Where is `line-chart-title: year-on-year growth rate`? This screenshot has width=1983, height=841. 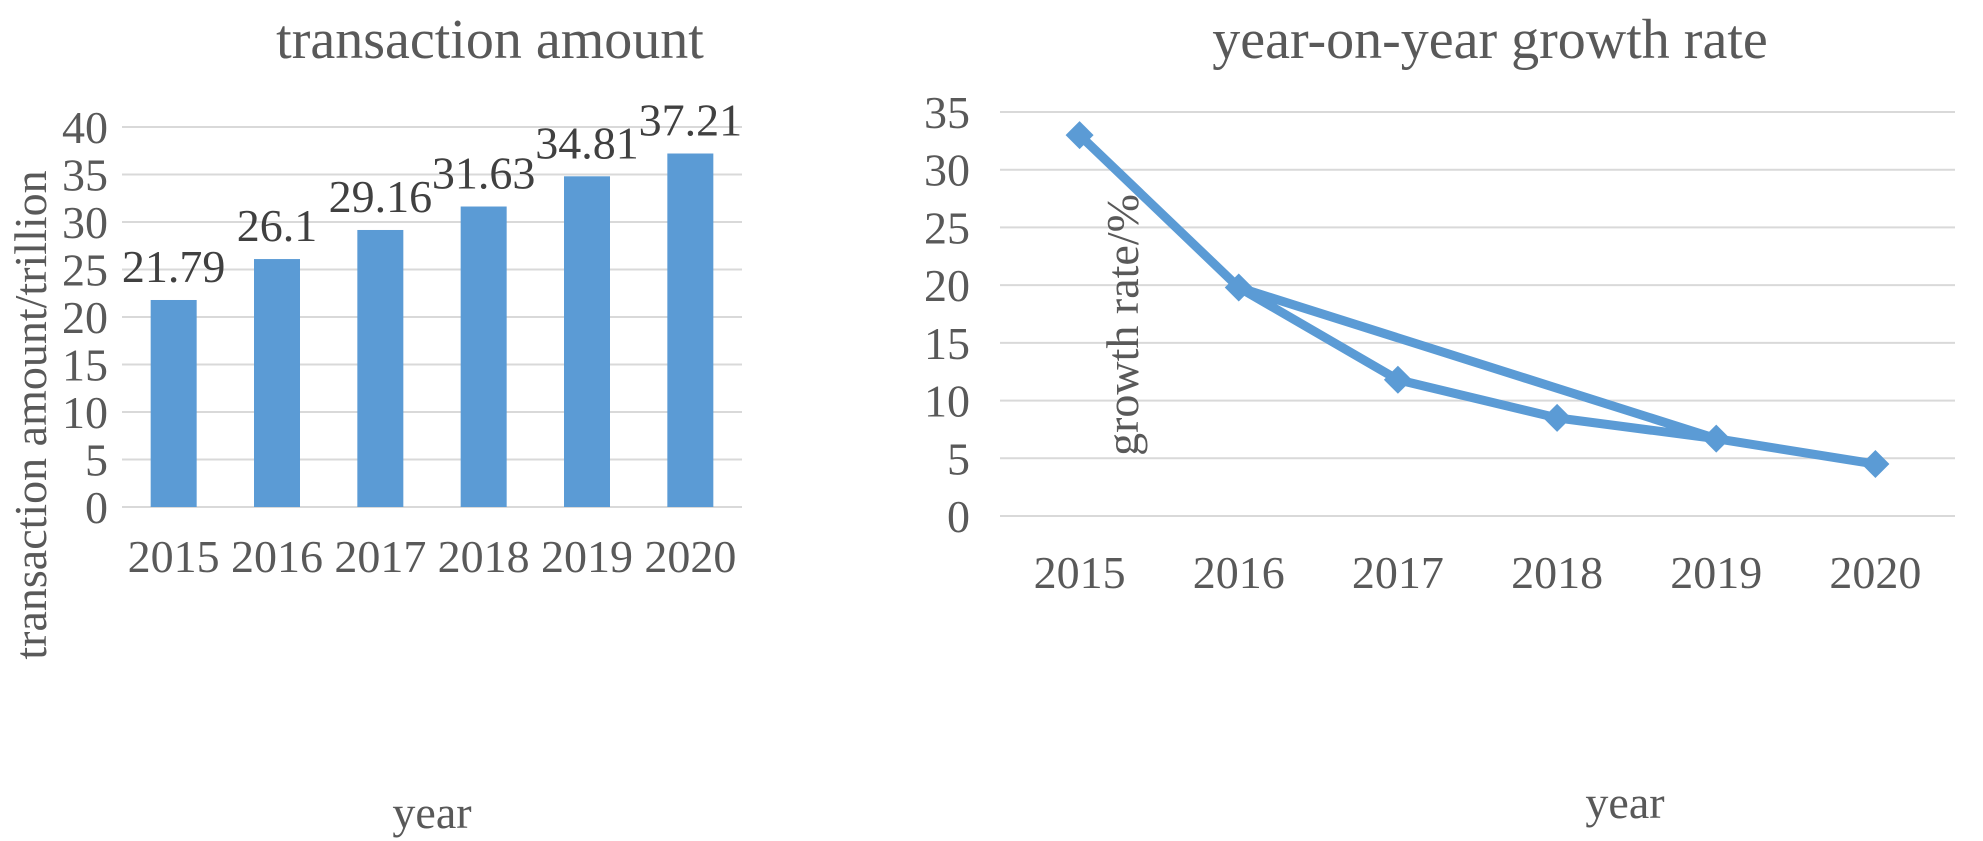
line-chart-title: year-on-year growth rate is located at coordinates (1489, 40).